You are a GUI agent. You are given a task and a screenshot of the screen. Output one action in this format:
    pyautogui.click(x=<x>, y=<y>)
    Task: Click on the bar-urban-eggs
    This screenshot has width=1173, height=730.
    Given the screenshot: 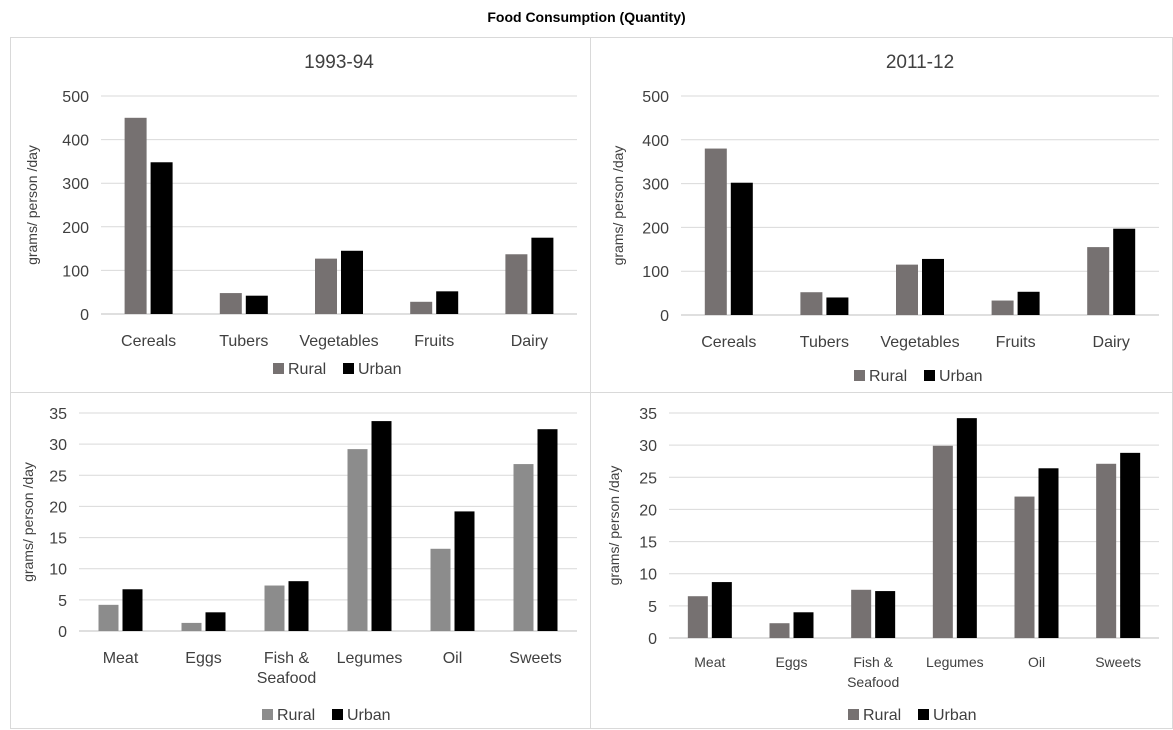 What is the action you would take?
    pyautogui.click(x=803, y=625)
    